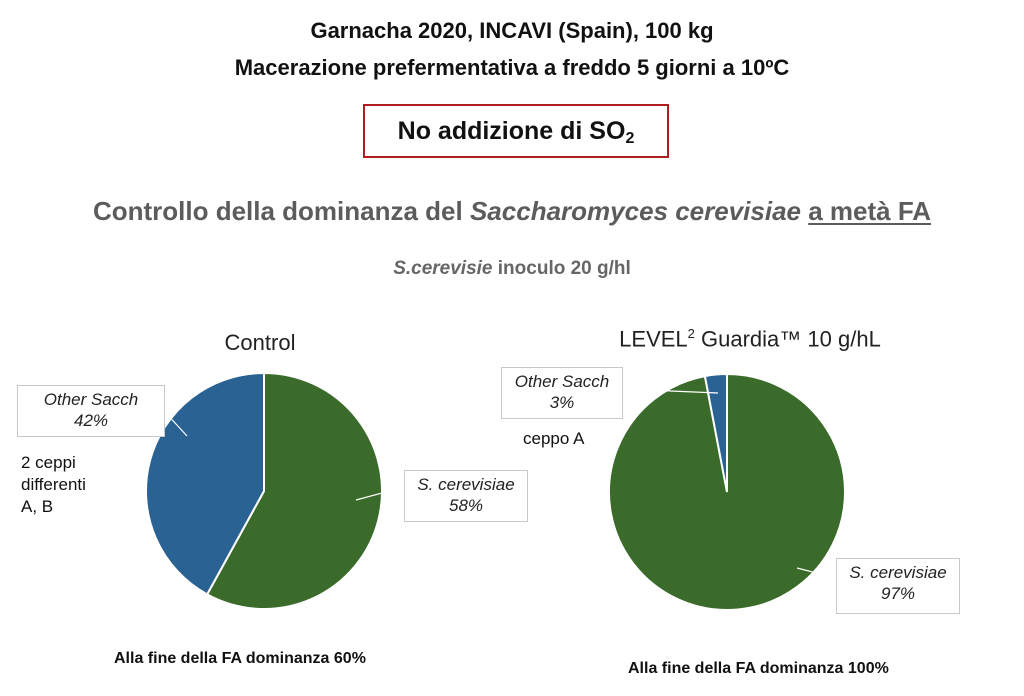  I want to click on level-cerevisiae-label: S. cerevisiae, so click(898, 572).